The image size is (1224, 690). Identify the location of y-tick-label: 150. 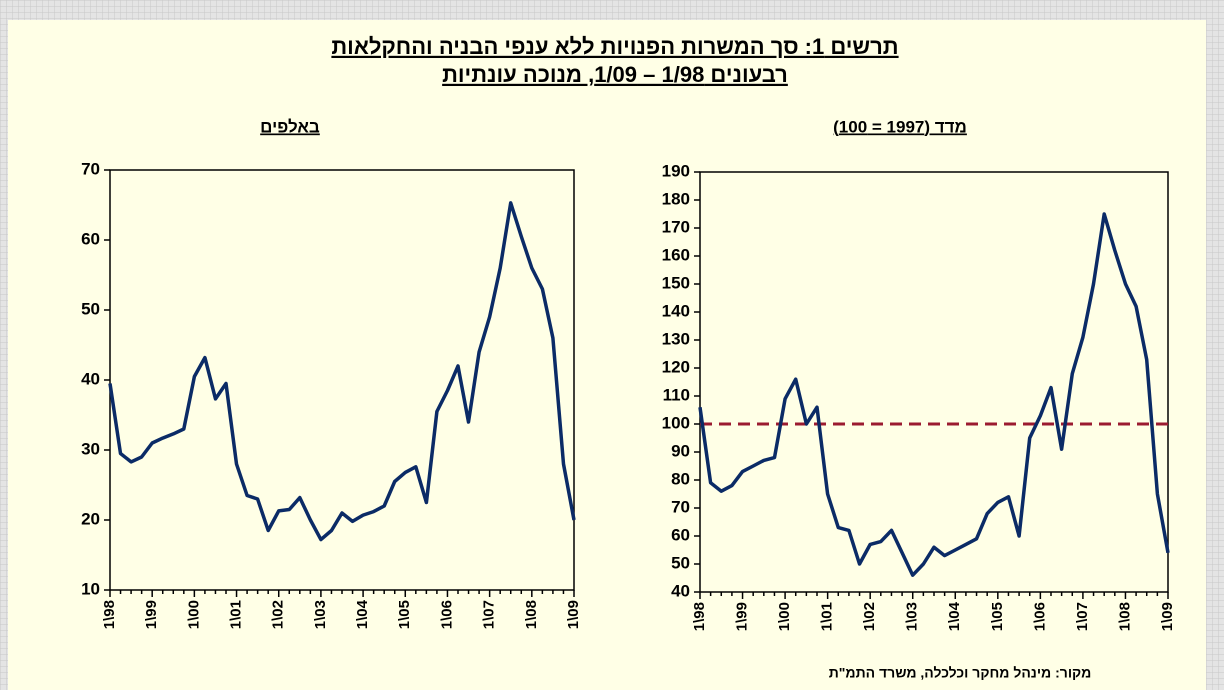
(676, 282).